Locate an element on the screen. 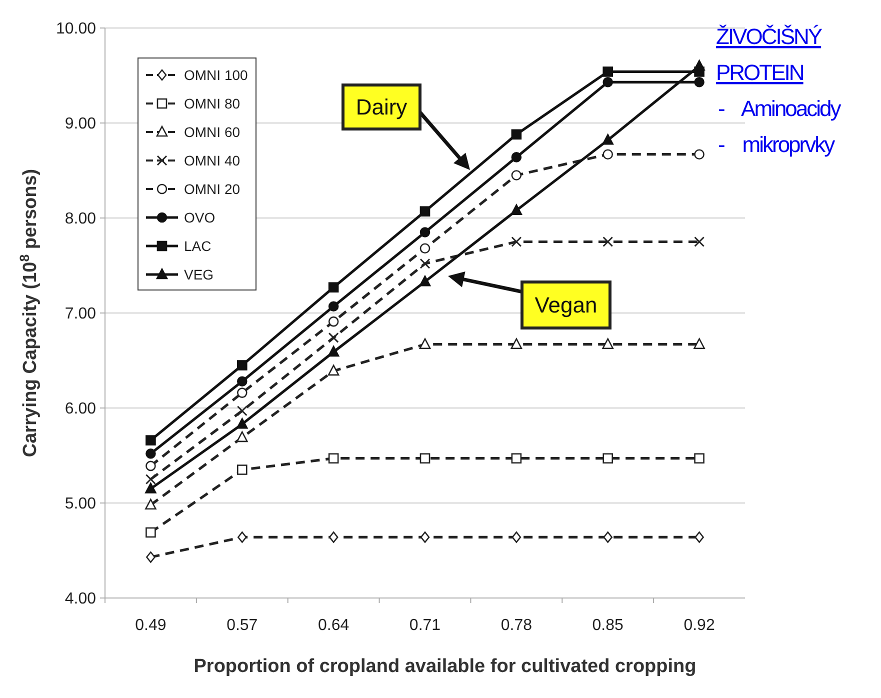  y-tick-label: 9.00 is located at coordinates (80, 124).